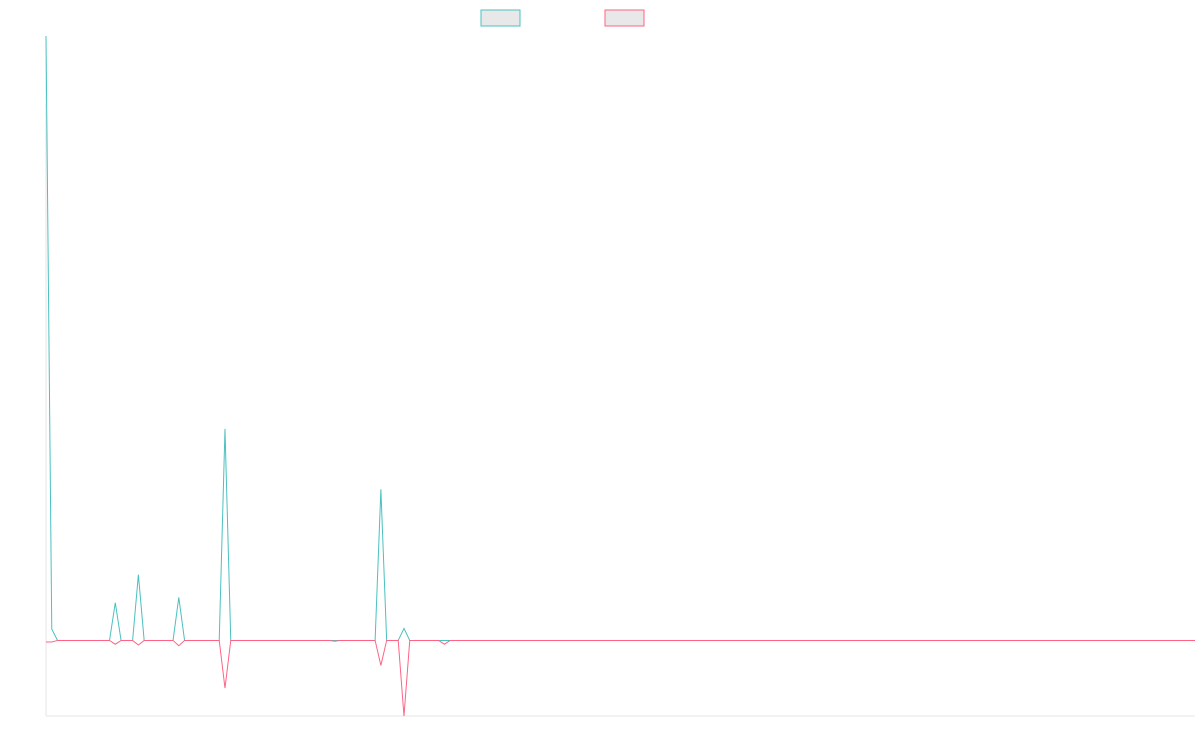  I want to click on legend, so click(562, 18).